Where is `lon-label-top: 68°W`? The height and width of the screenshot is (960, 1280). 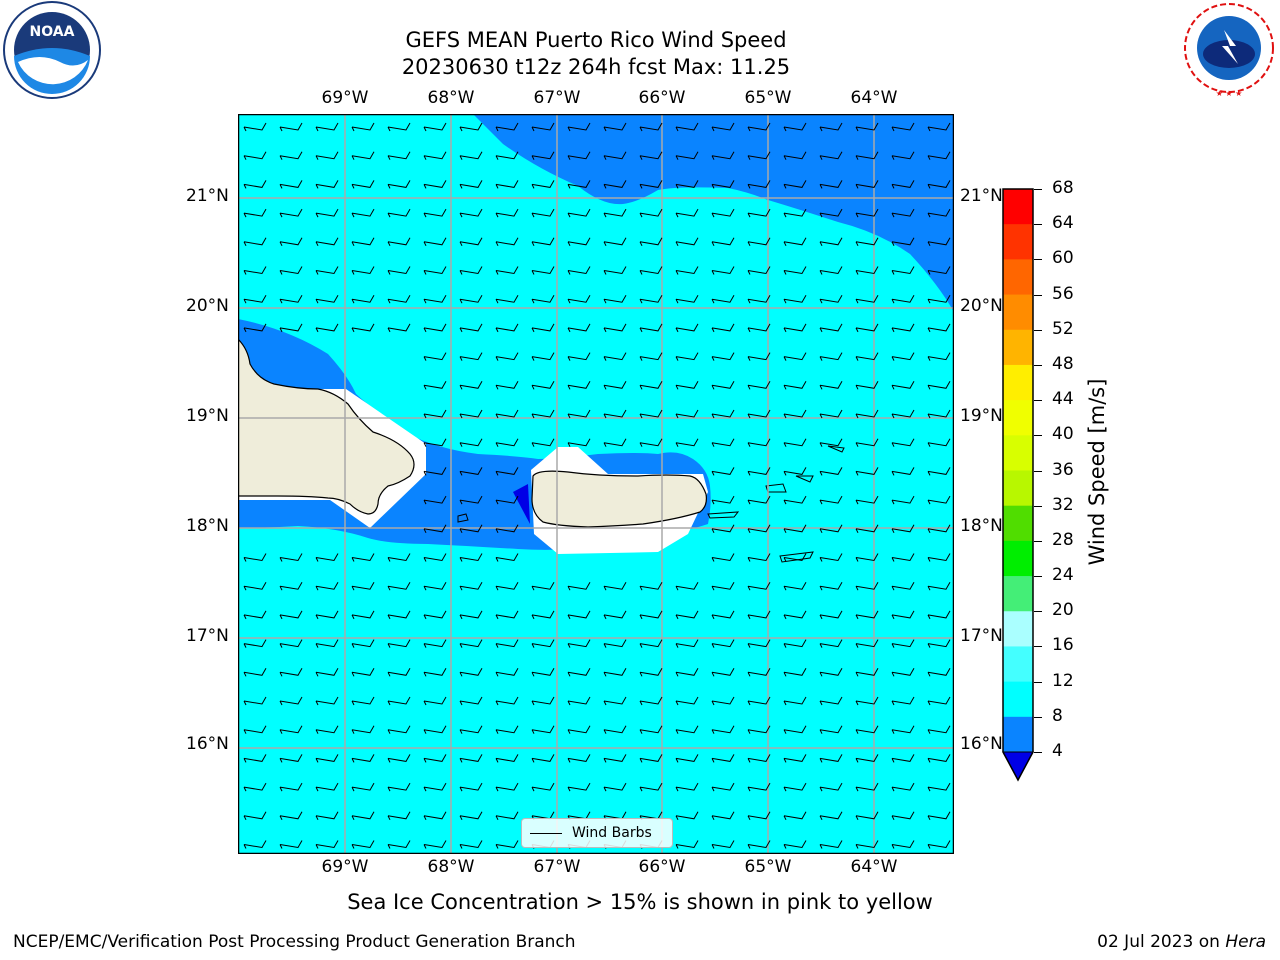
lon-label-top: 68°W is located at coordinates (451, 98).